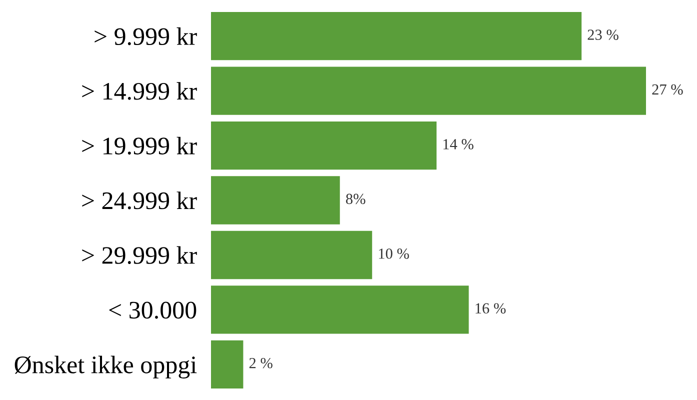  I want to click on y-tick-label: > 19.999 kr, so click(139, 145).